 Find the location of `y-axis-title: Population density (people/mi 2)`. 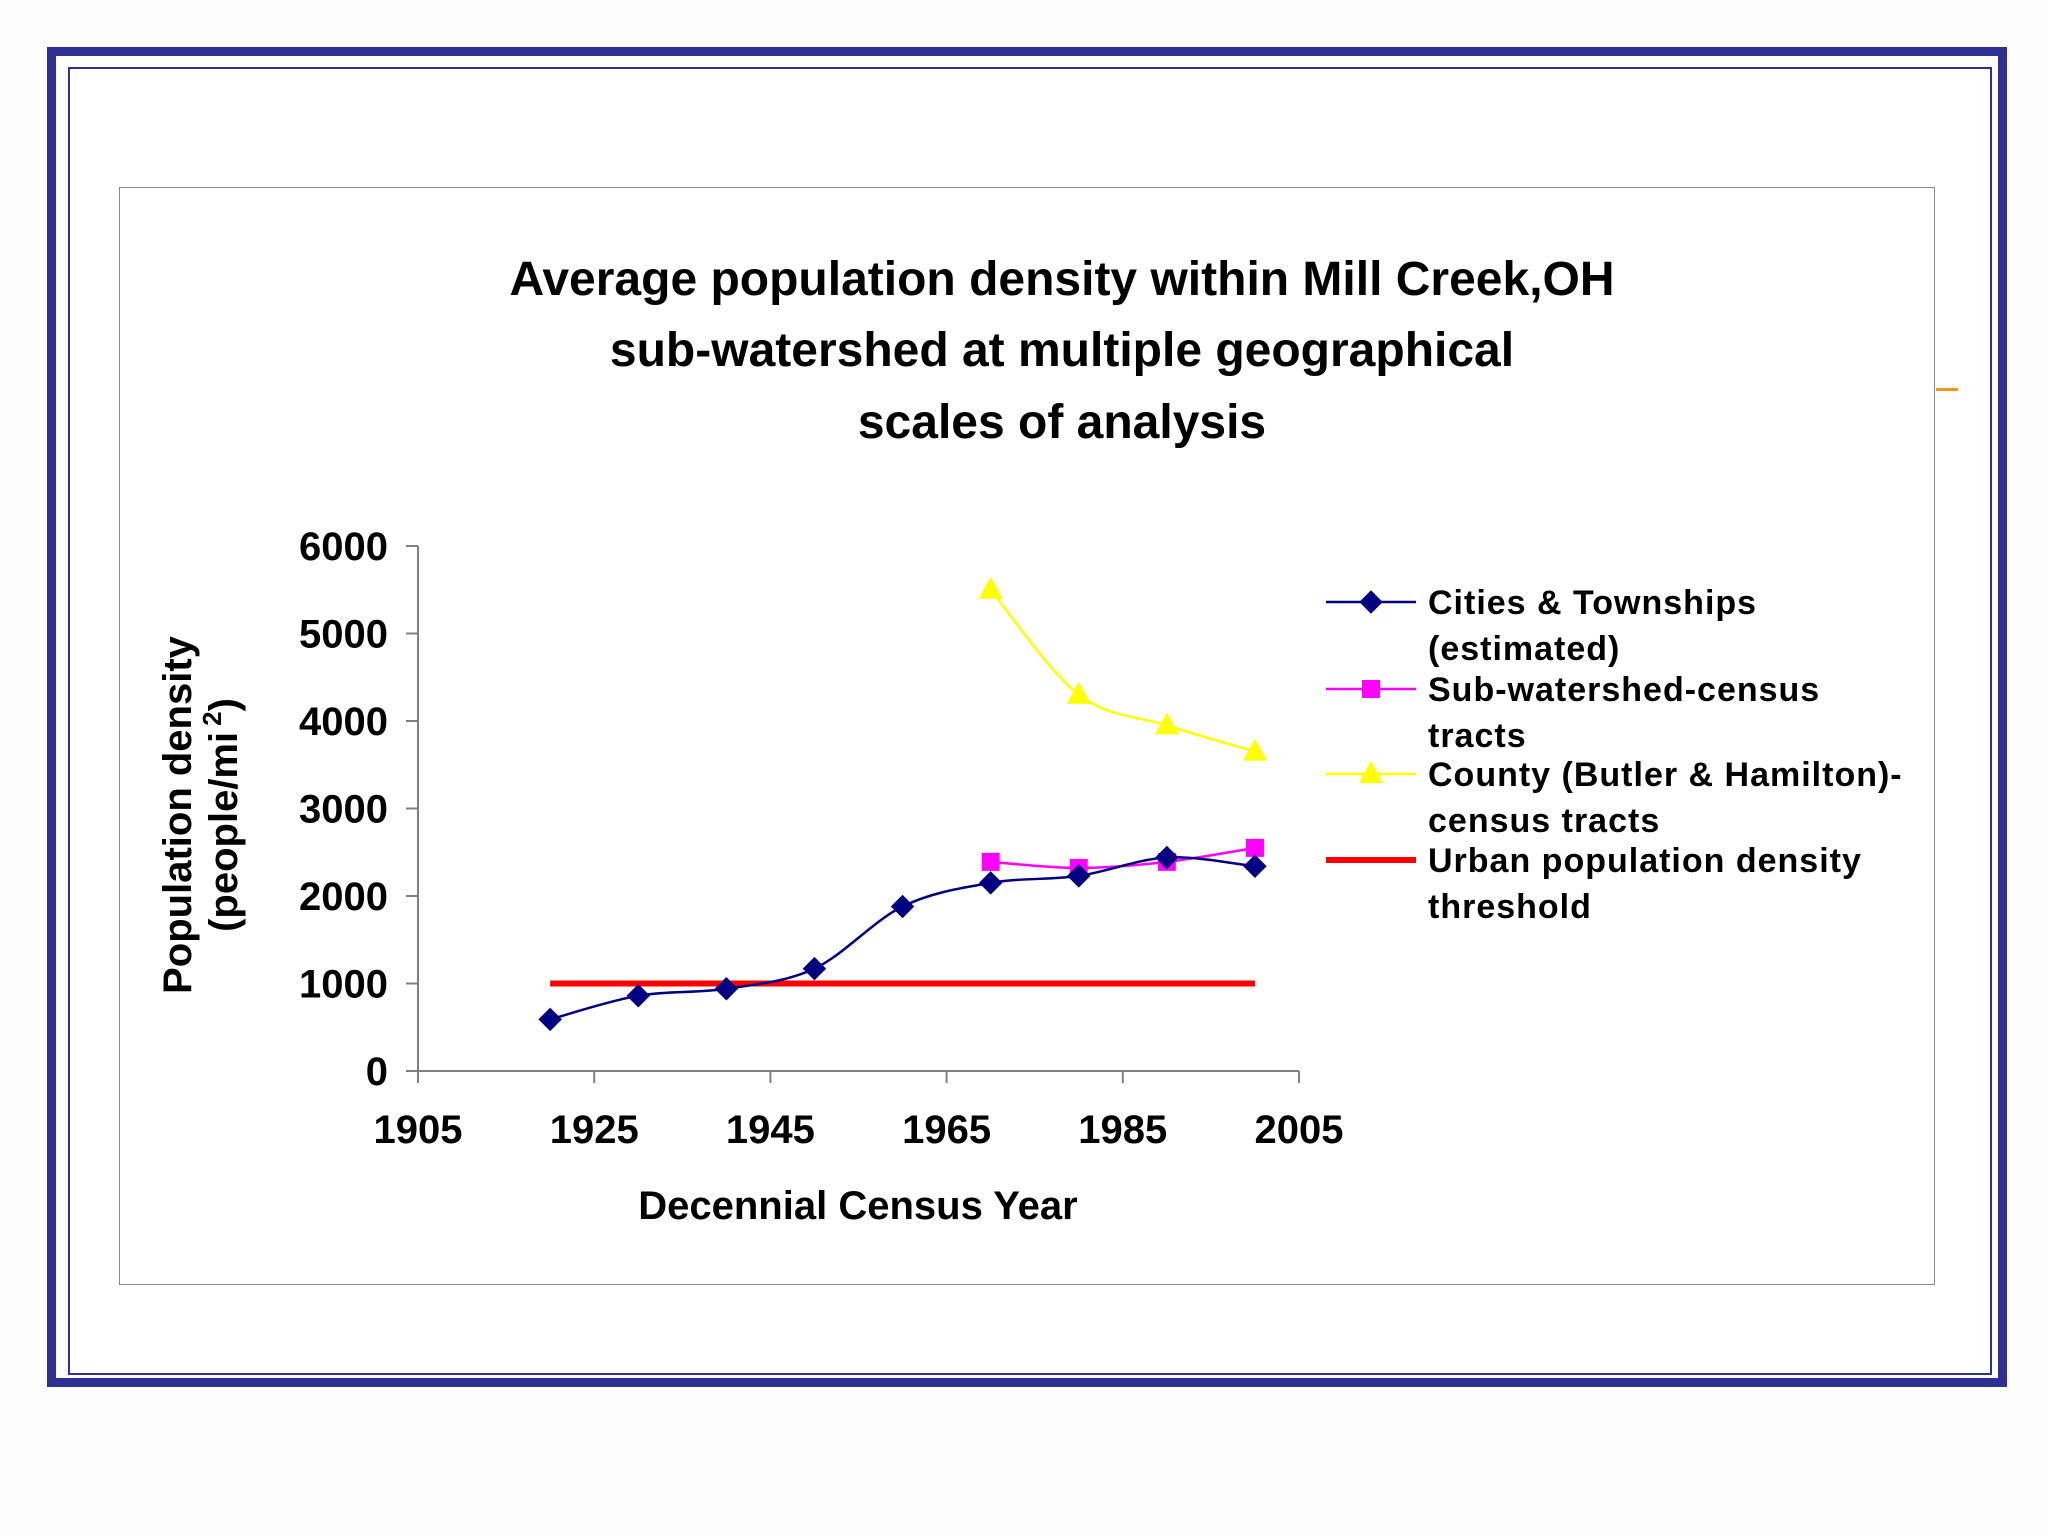

y-axis-title: Population density (people/mi 2) is located at coordinates (201, 814).